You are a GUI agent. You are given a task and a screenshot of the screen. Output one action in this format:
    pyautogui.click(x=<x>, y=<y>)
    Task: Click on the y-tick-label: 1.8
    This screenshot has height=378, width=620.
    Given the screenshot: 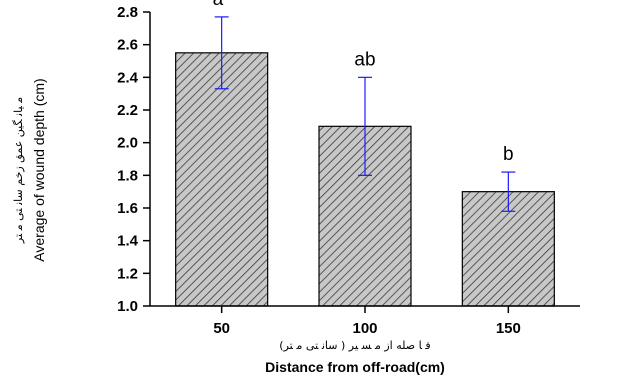 What is the action you would take?
    pyautogui.click(x=127, y=175)
    